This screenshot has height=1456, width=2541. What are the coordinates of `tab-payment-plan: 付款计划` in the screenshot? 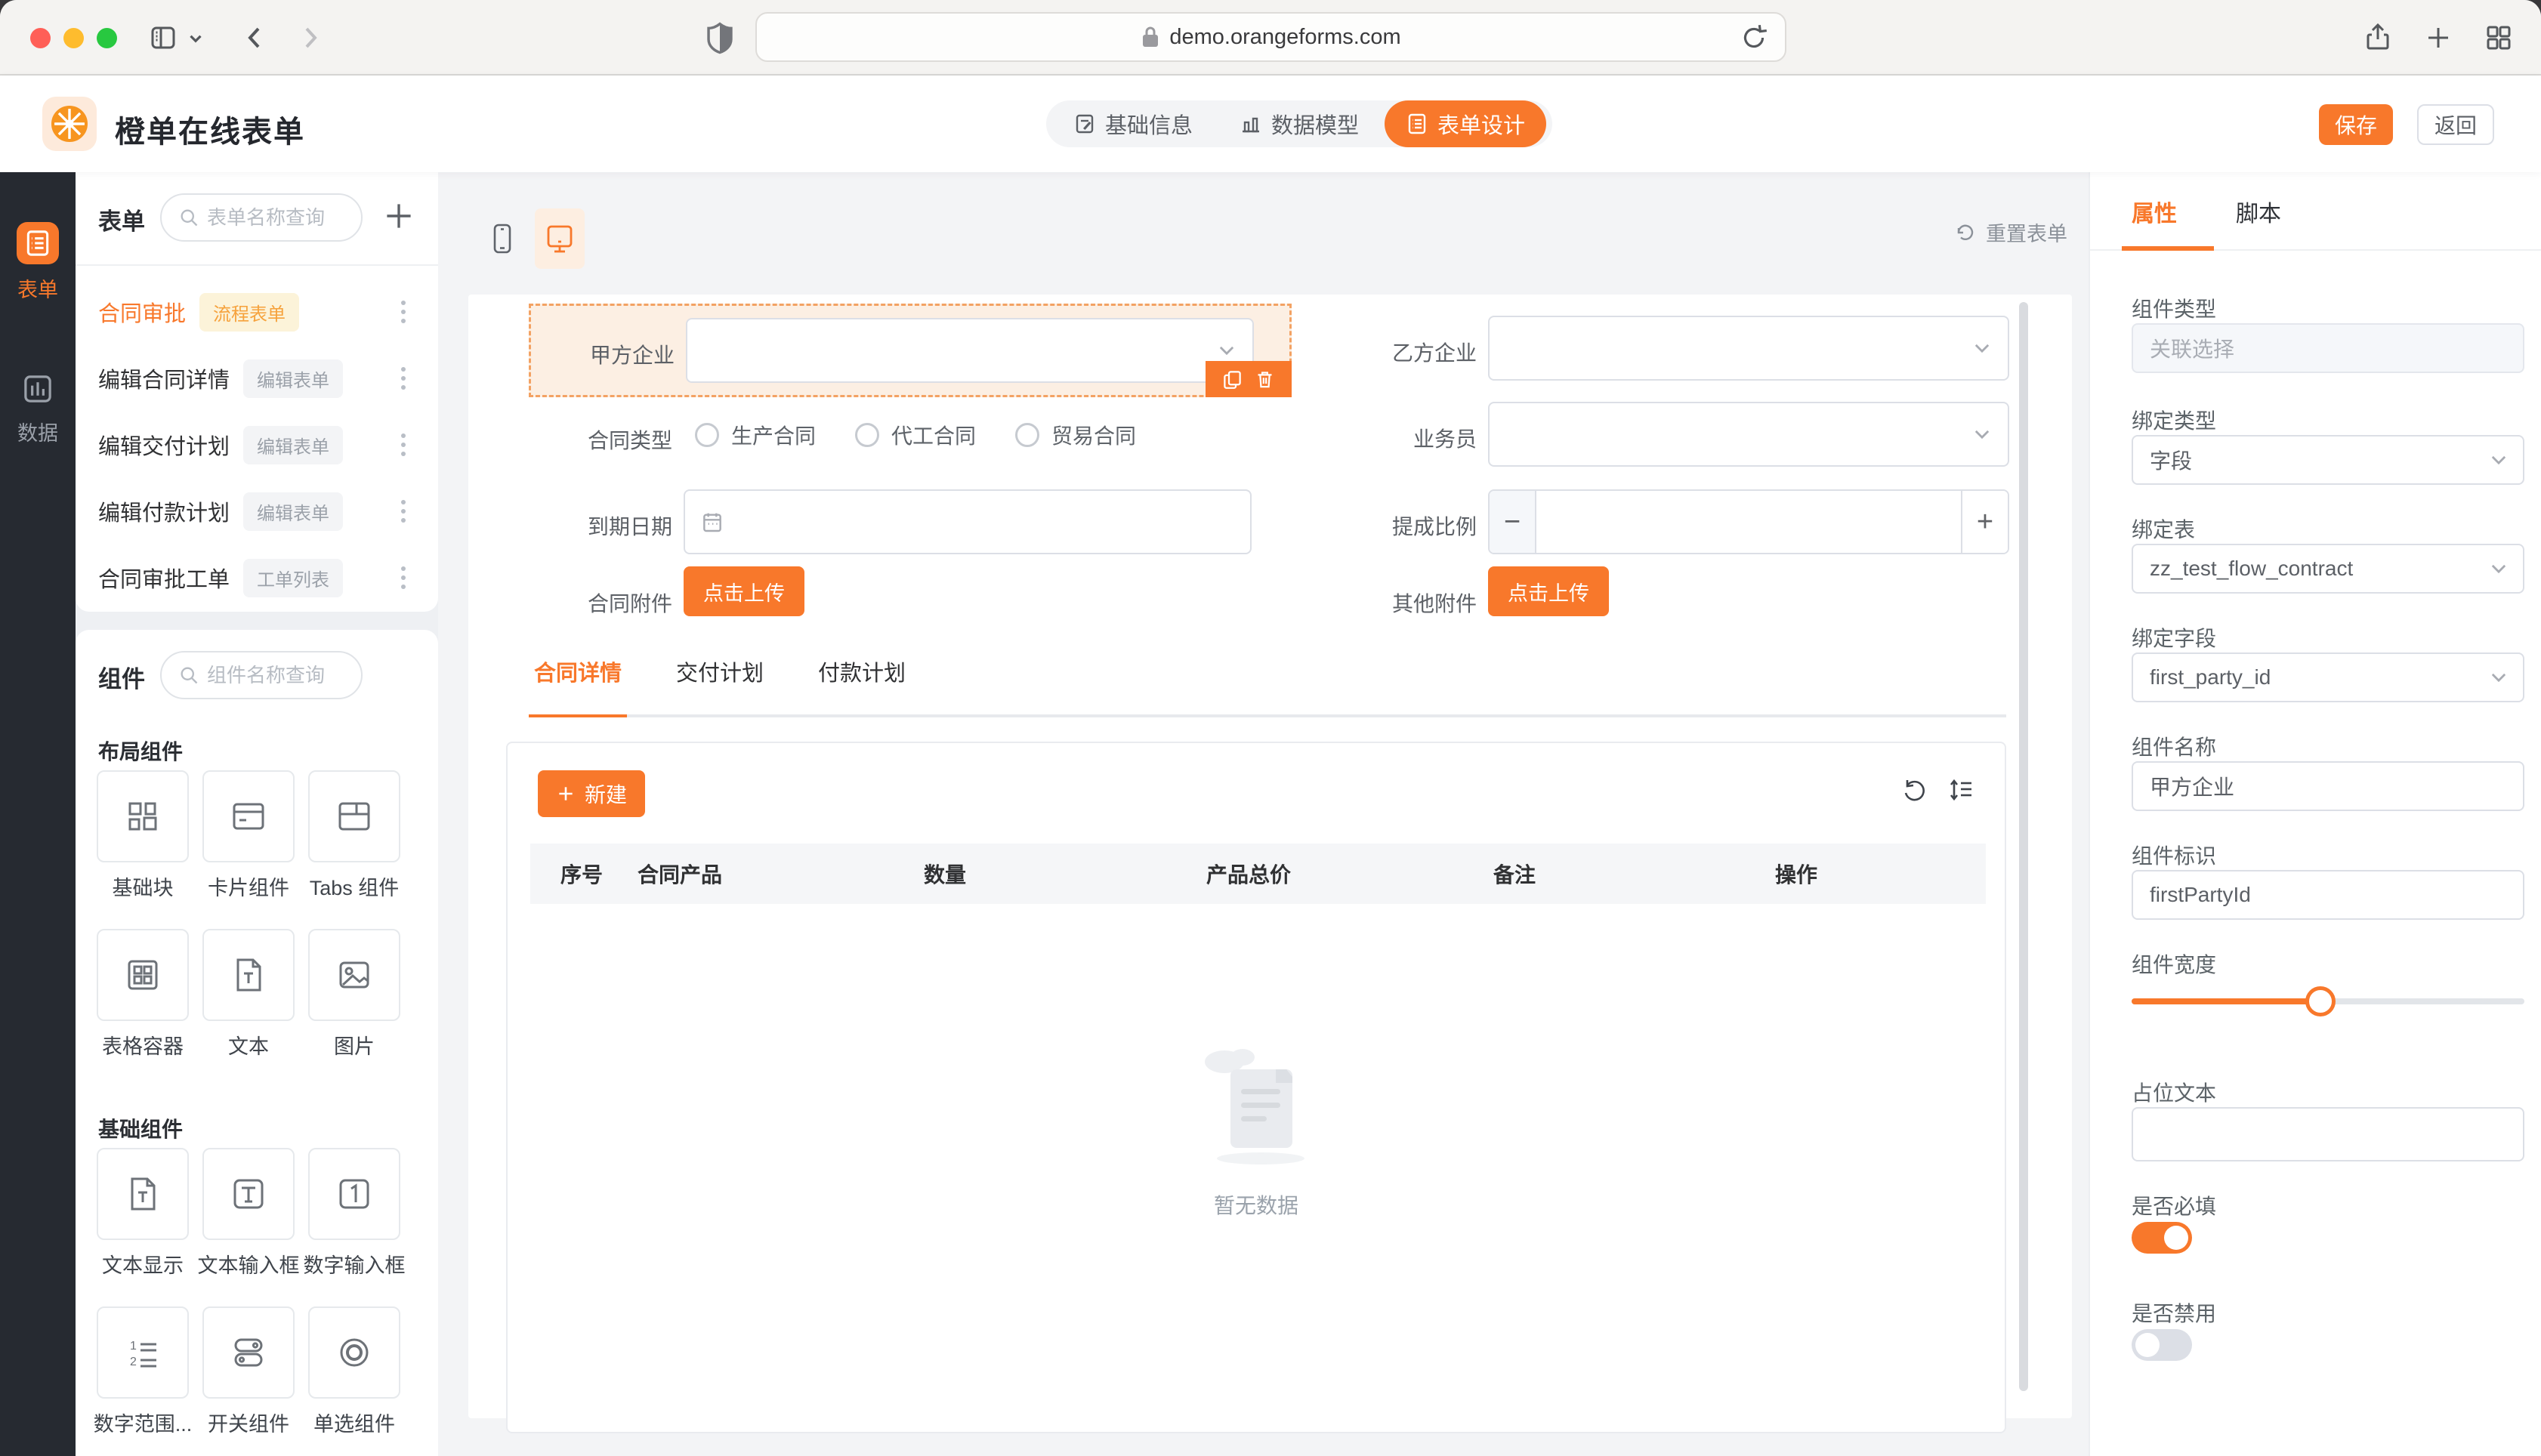 It's located at (861, 674).